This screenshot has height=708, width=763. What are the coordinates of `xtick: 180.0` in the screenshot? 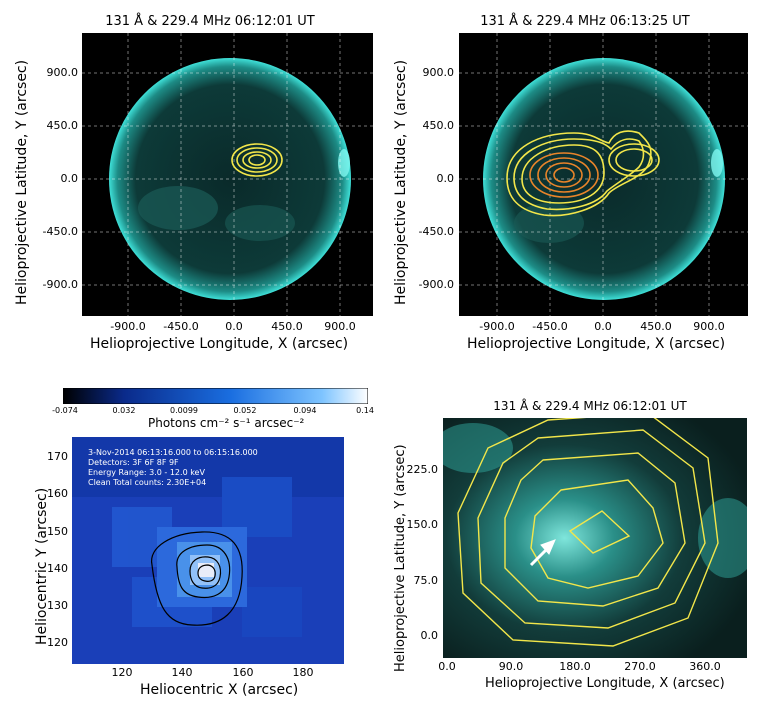 It's located at (575, 666).